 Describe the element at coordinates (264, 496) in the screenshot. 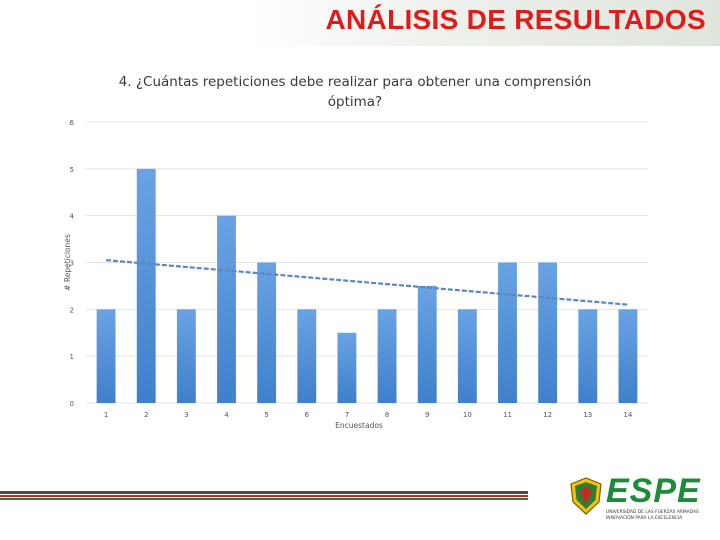

I see `footer-stripe-red` at that location.